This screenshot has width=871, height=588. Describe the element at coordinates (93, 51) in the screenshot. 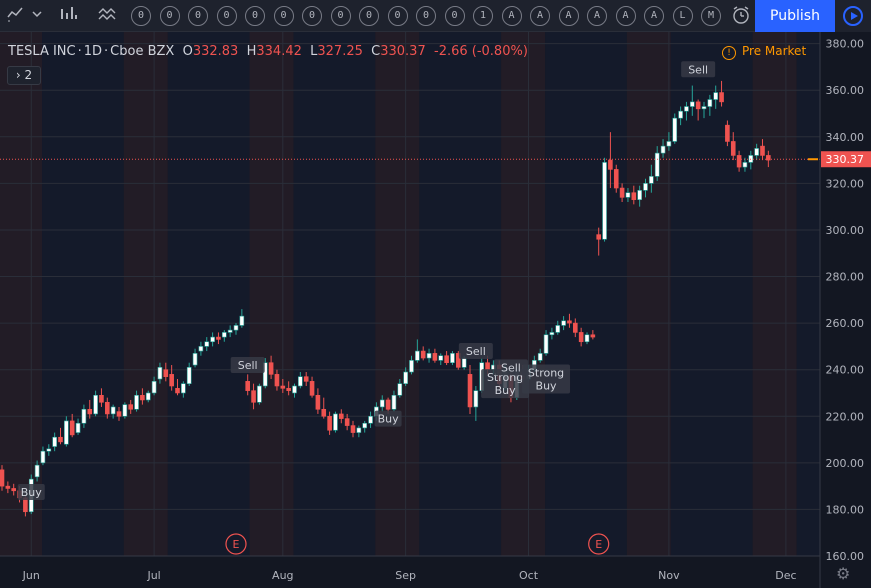

I see `interval: 1D` at that location.